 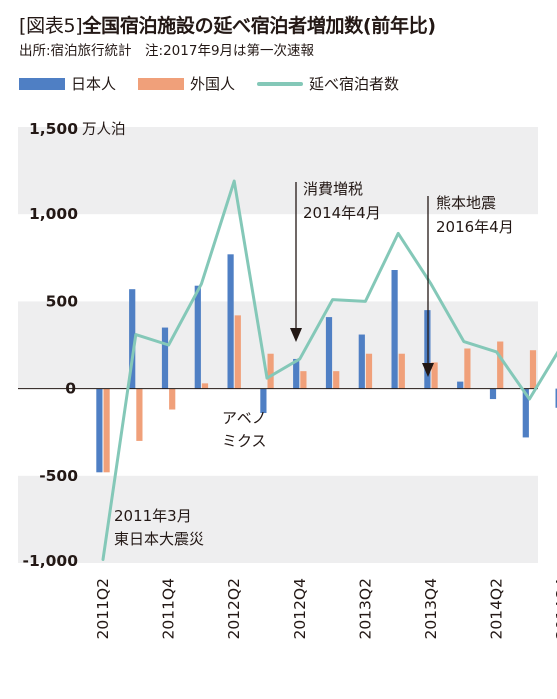 I want to click on y-tick-label: 1,500, so click(x=53, y=129).